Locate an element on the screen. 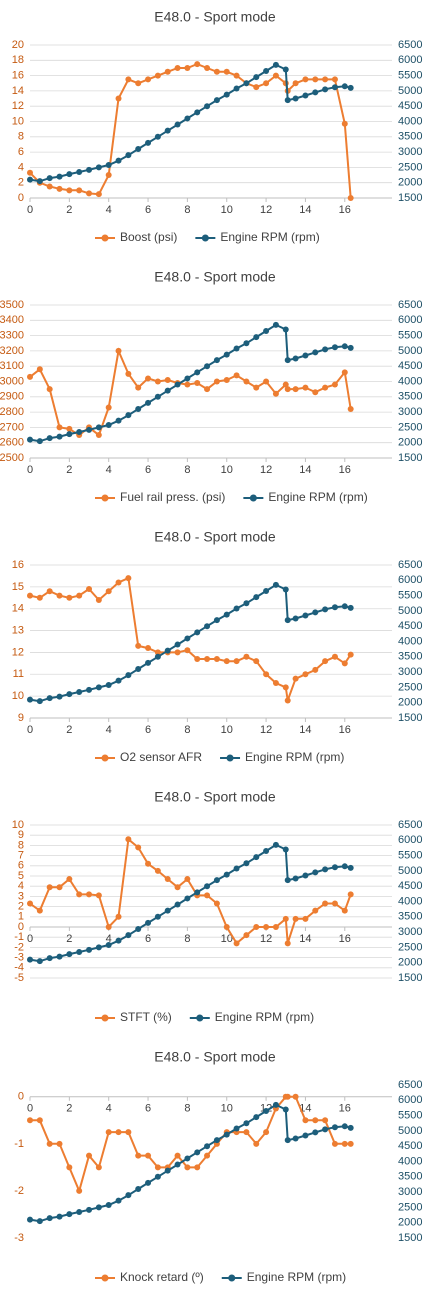 The width and height of the screenshot is (431, 1300). y-tick-label: 2 is located at coordinates (21, 183).